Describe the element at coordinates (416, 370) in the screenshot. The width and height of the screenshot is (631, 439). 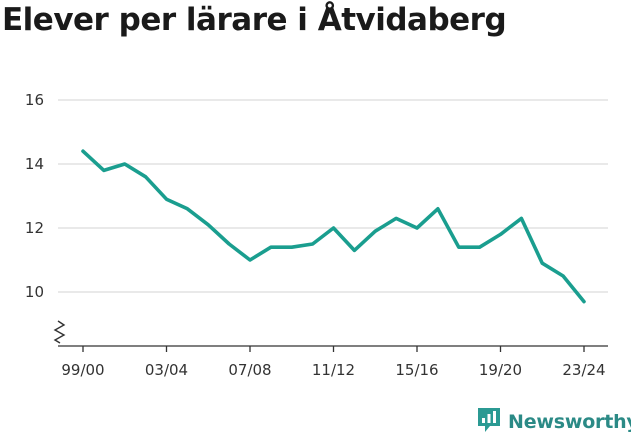
I see `x-tick-label: 15/16` at that location.